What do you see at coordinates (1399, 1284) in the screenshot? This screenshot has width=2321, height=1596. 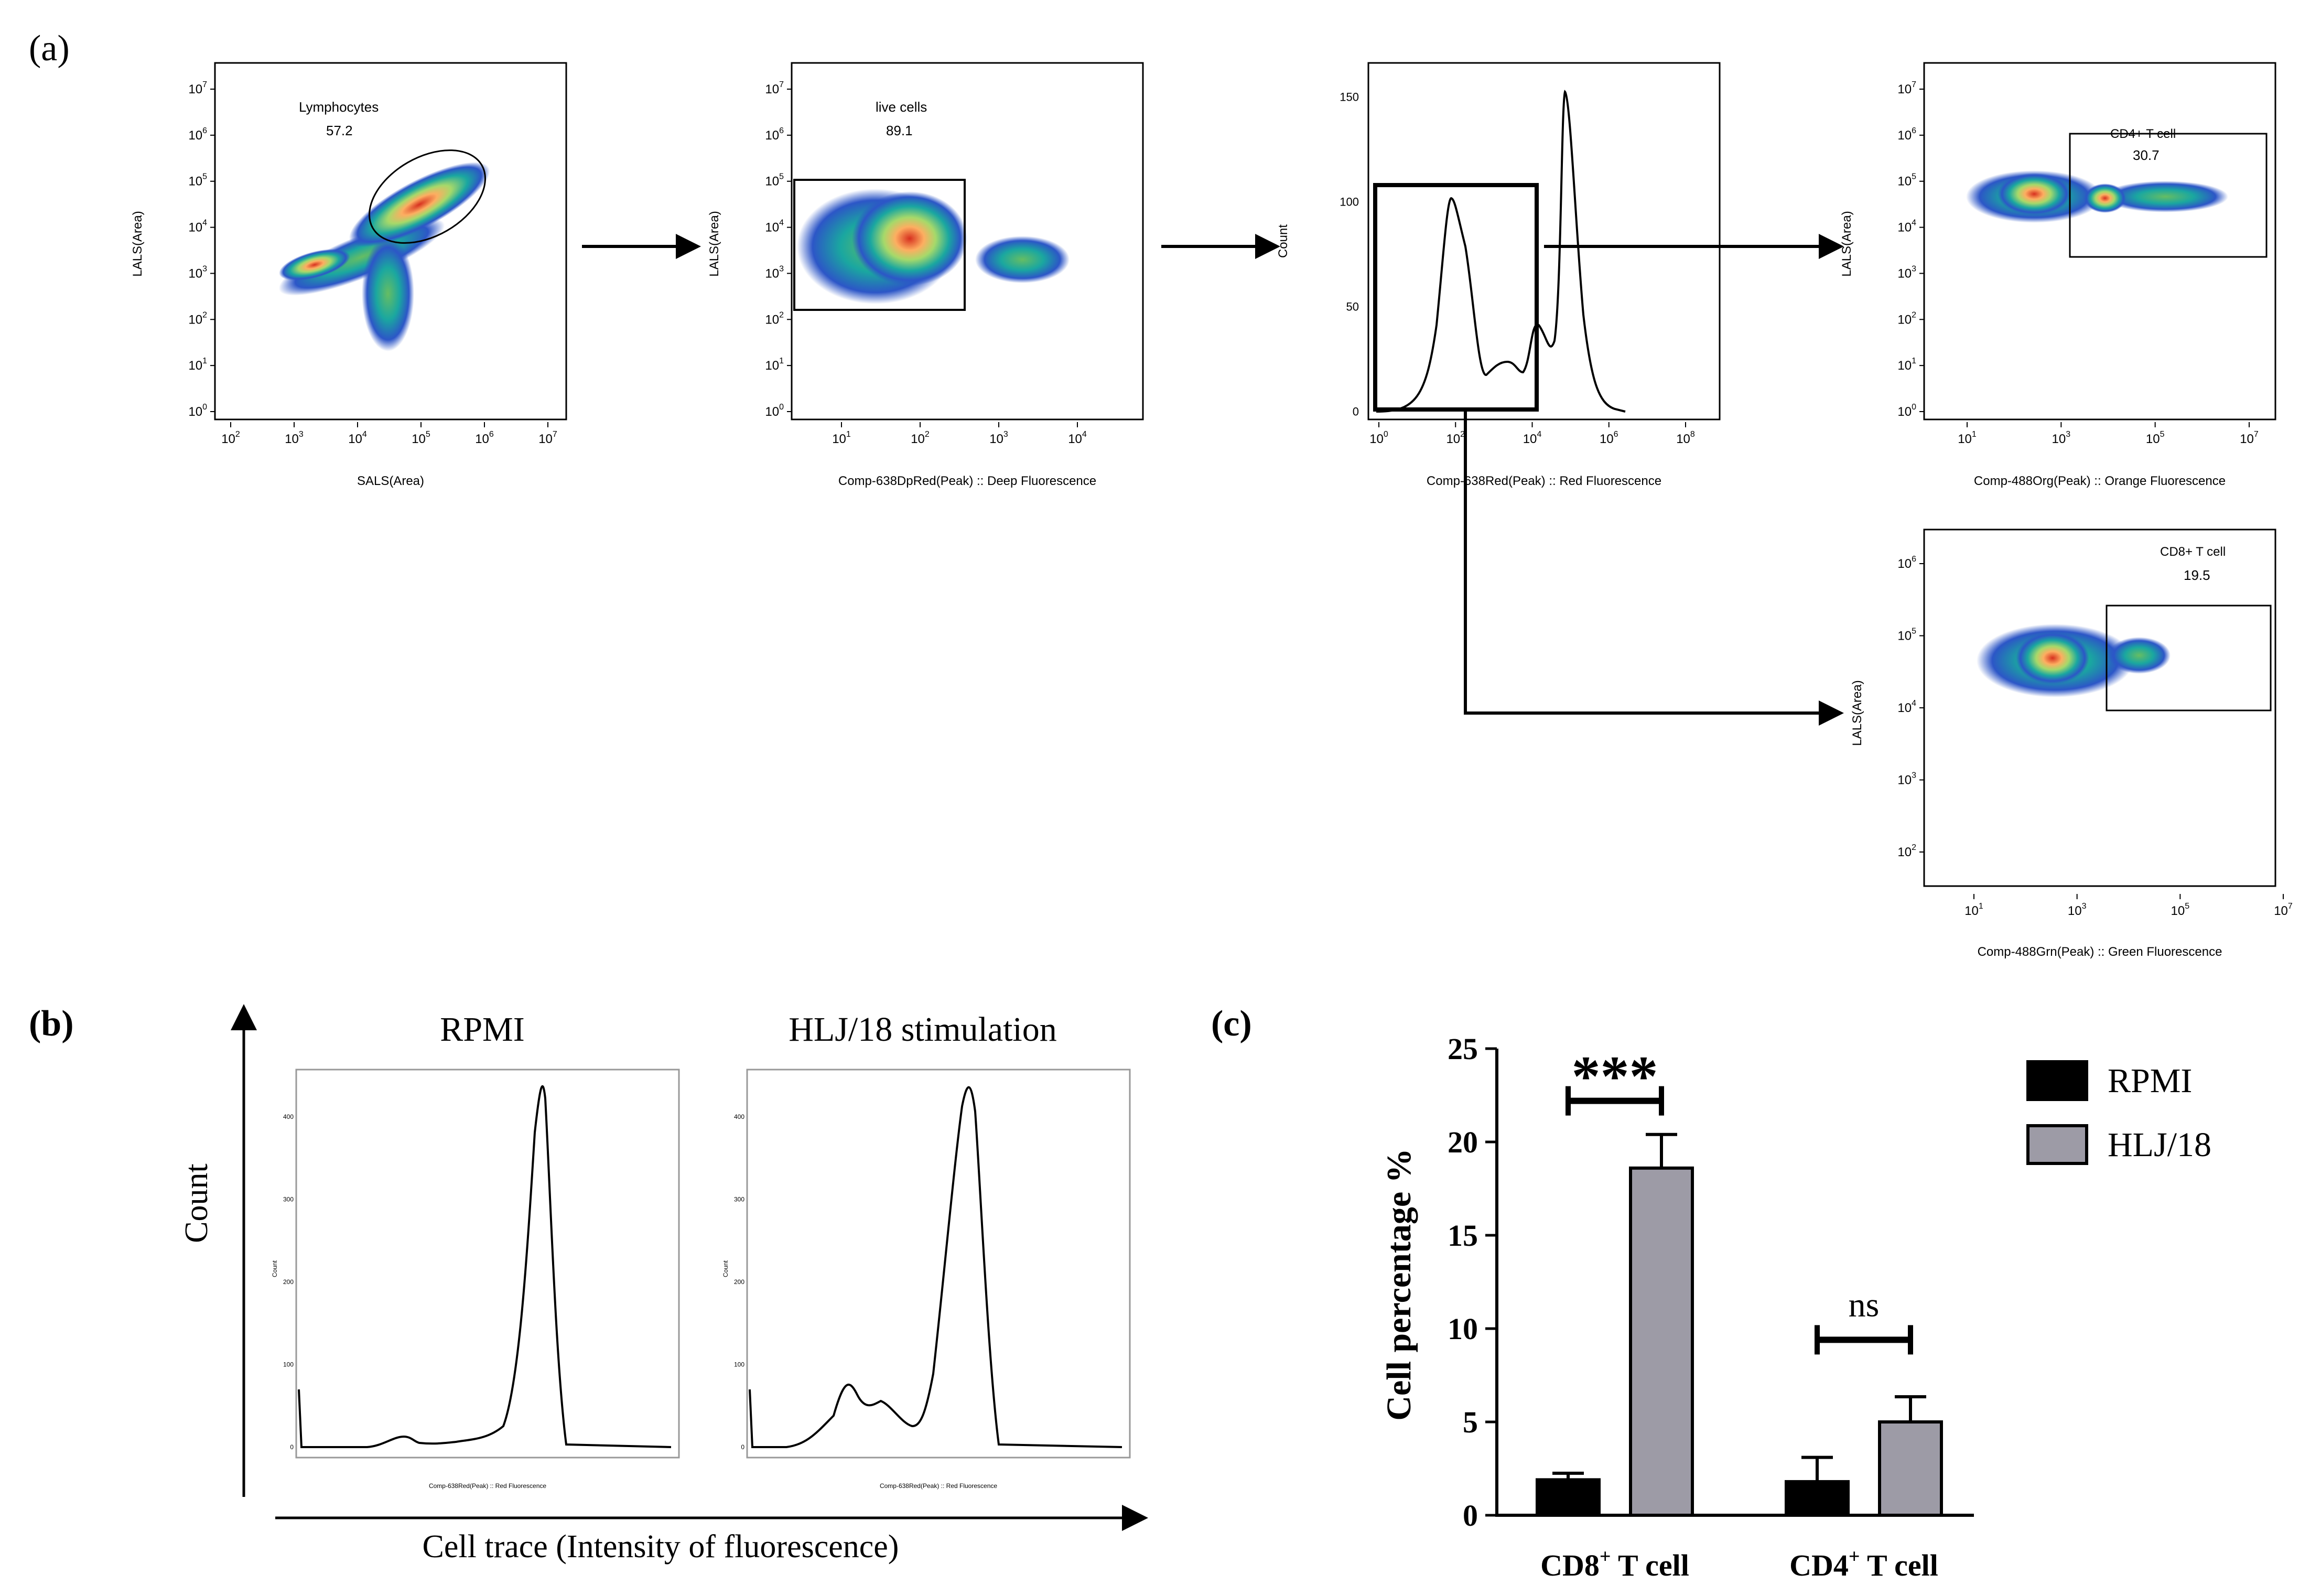 I see `y-axis-label: Cell percentage %` at bounding box center [1399, 1284].